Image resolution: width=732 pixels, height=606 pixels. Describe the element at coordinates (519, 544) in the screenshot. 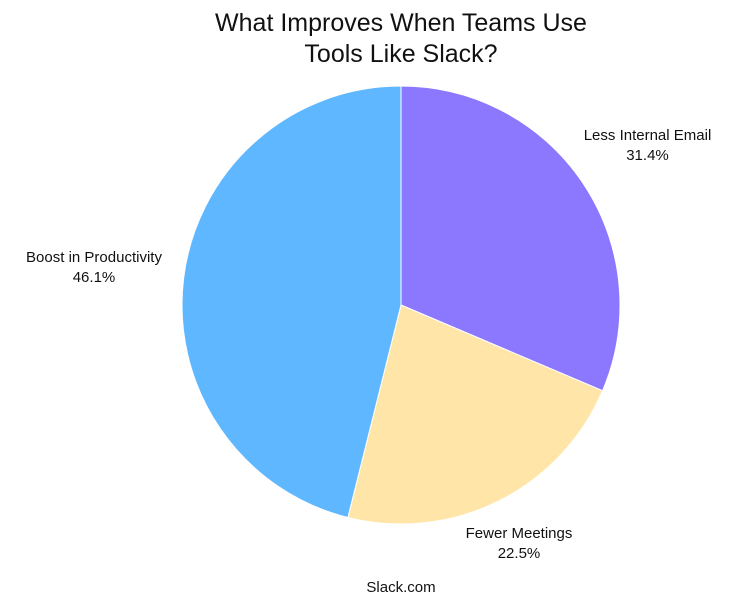

I see `slice-label-fewer-meetings: Fewer Meetings 22.5%` at that location.